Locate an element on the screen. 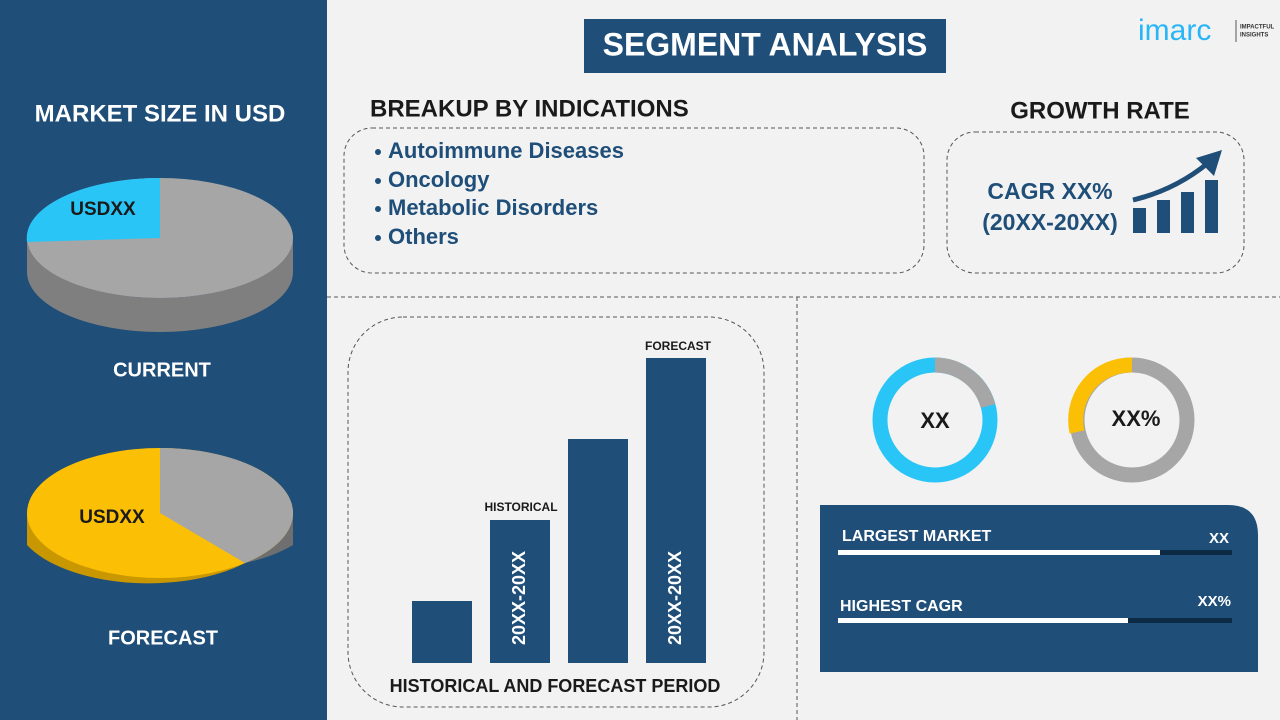  growth-icon is located at coordinates (1177, 191).